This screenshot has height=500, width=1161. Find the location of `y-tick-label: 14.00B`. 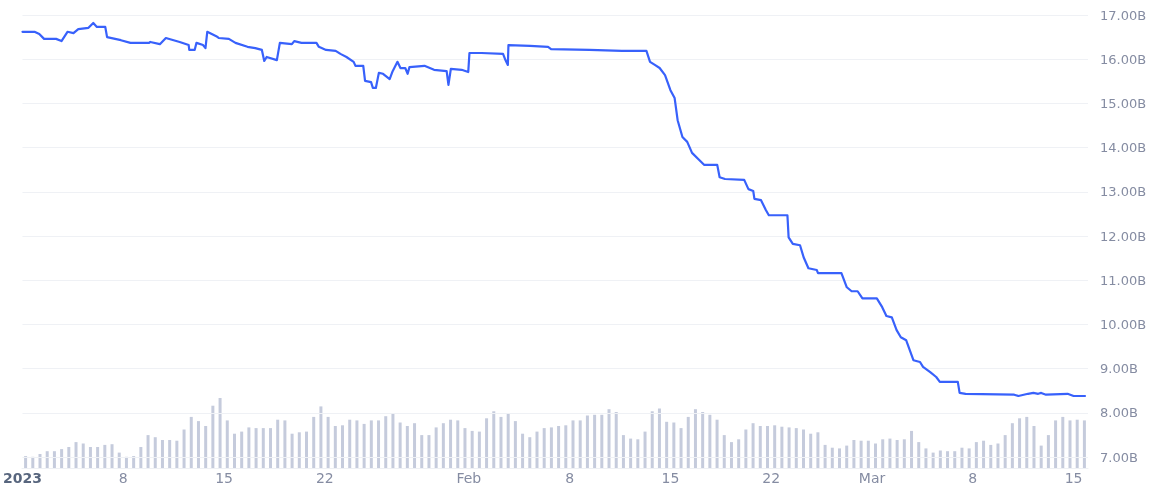

y-tick-label: 14.00B is located at coordinates (1123, 148).